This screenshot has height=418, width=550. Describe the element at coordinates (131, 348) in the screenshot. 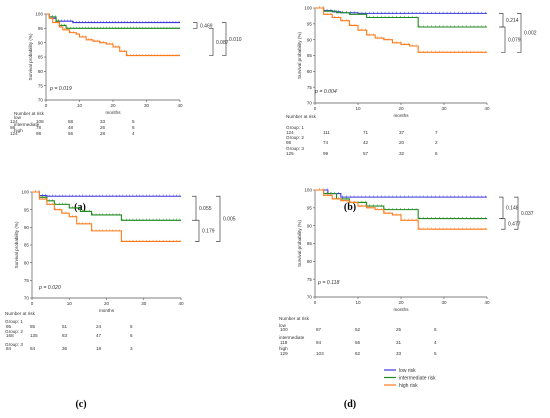

I see `risk-value: 3` at that location.